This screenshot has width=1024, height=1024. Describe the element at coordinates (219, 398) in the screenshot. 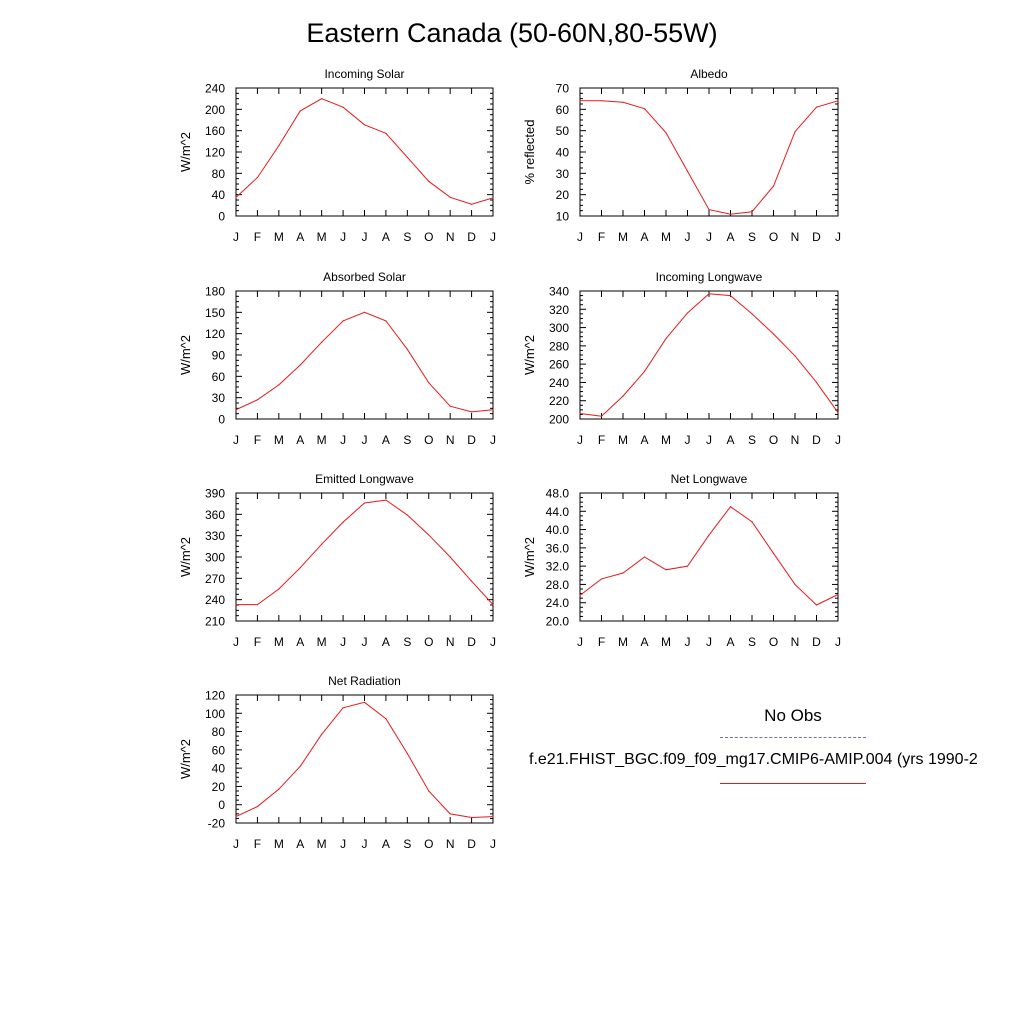

I see `y-tick-label: 30` at that location.